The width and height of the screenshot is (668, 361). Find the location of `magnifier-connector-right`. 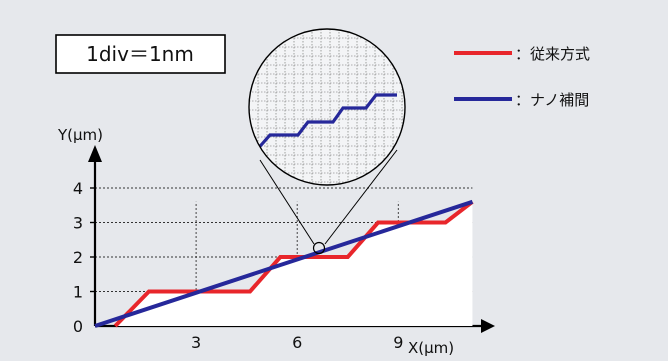

magnifier-connector-right is located at coordinates (361, 197).